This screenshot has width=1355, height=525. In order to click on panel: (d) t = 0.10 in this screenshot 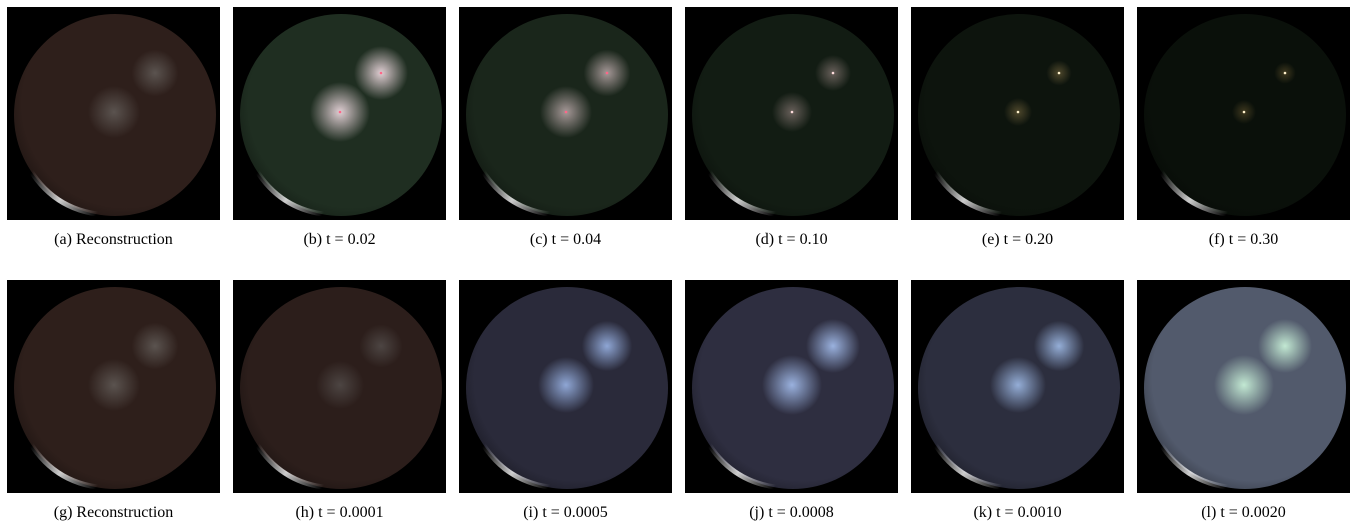, I will do `click(791, 127)`.